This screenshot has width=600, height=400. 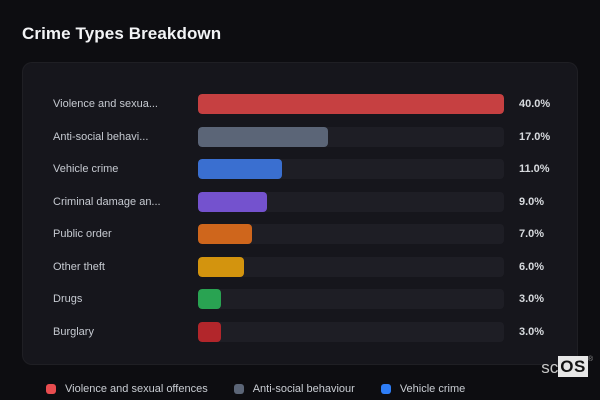 What do you see at coordinates (532, 266) in the screenshot?
I see `value-label: 6.0%` at bounding box center [532, 266].